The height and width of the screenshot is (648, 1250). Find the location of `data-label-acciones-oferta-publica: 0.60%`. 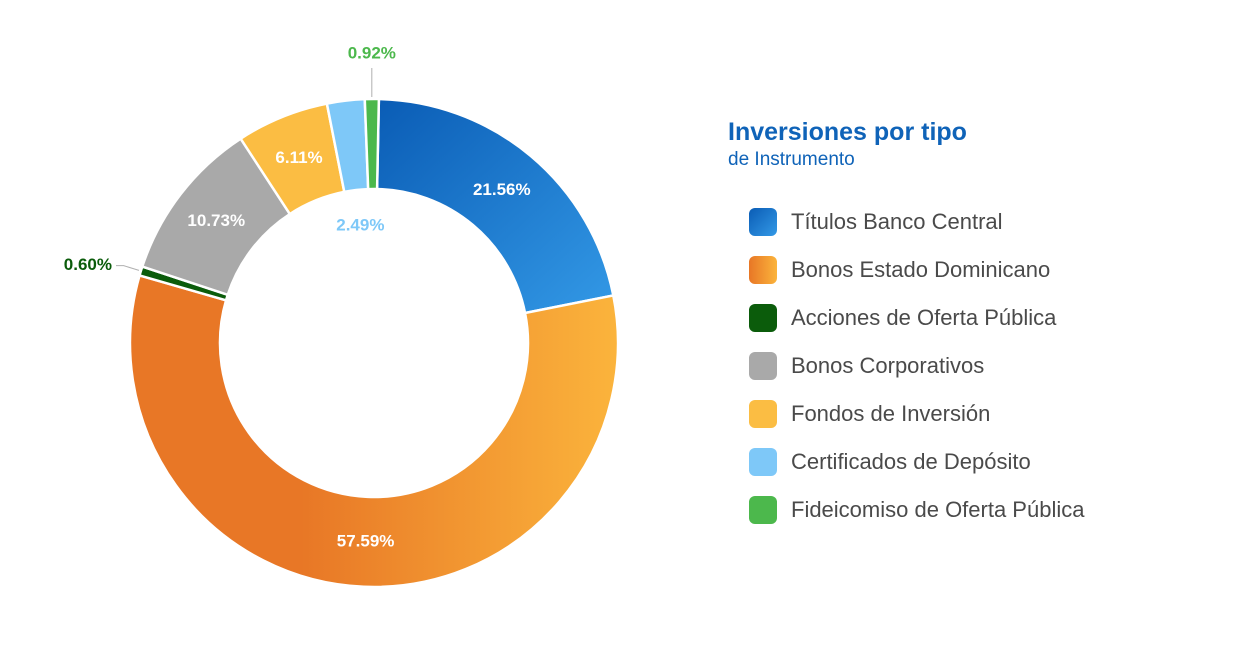

data-label-acciones-oferta-publica: 0.60% is located at coordinates (88, 264).